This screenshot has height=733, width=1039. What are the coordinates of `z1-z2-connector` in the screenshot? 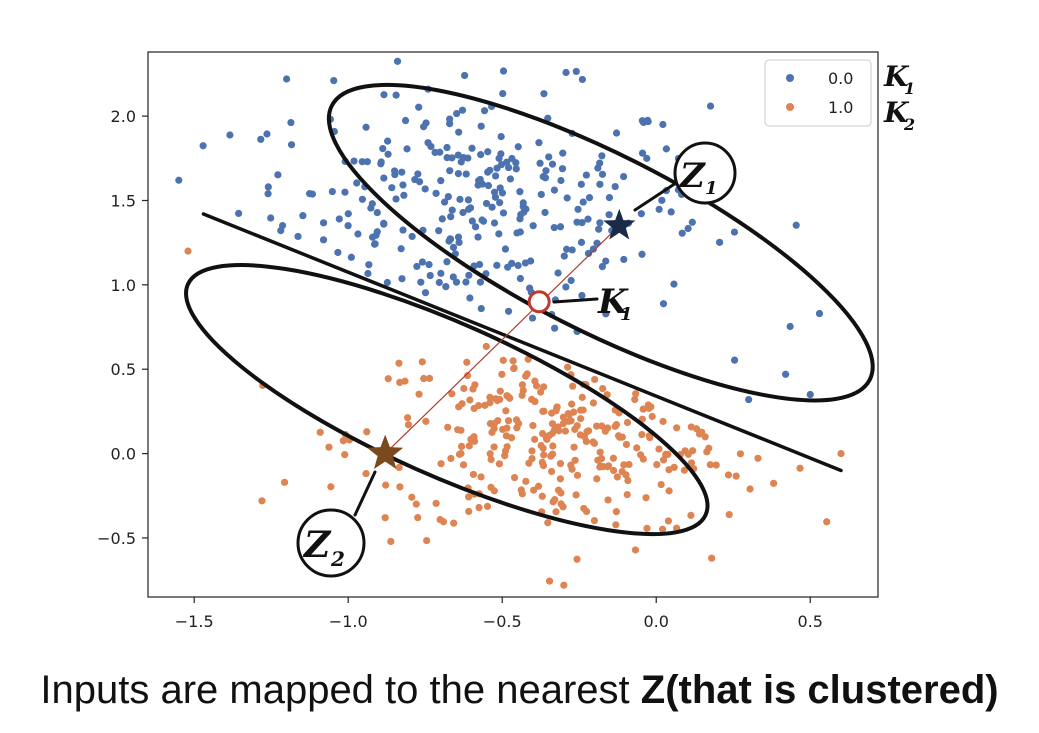 It's located at (502, 340).